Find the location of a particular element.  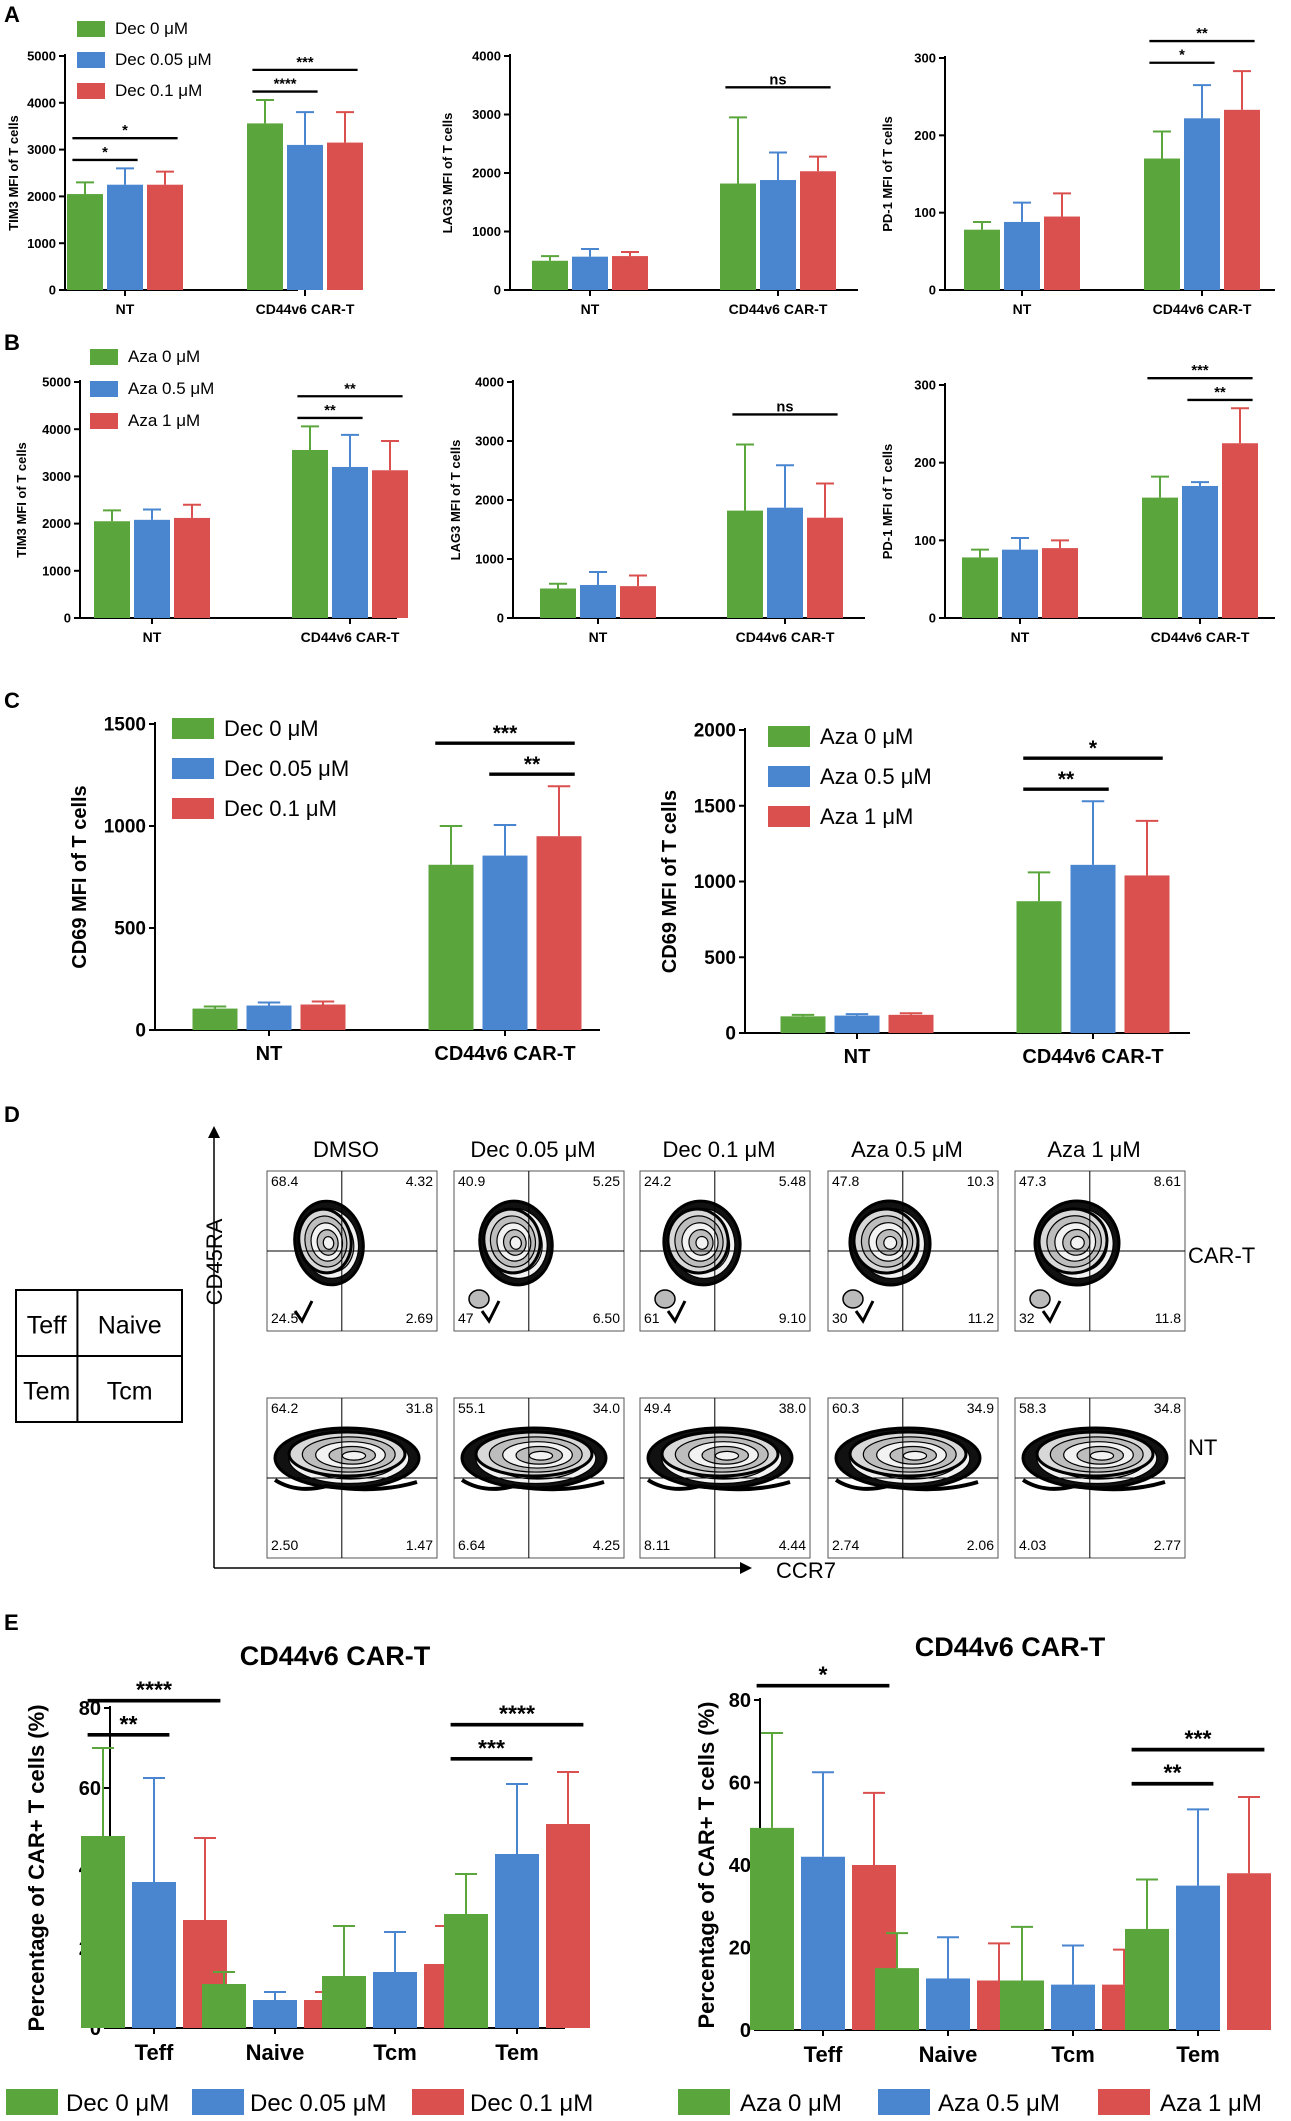

quadrant-value: 2.77 is located at coordinates (1167, 1545).